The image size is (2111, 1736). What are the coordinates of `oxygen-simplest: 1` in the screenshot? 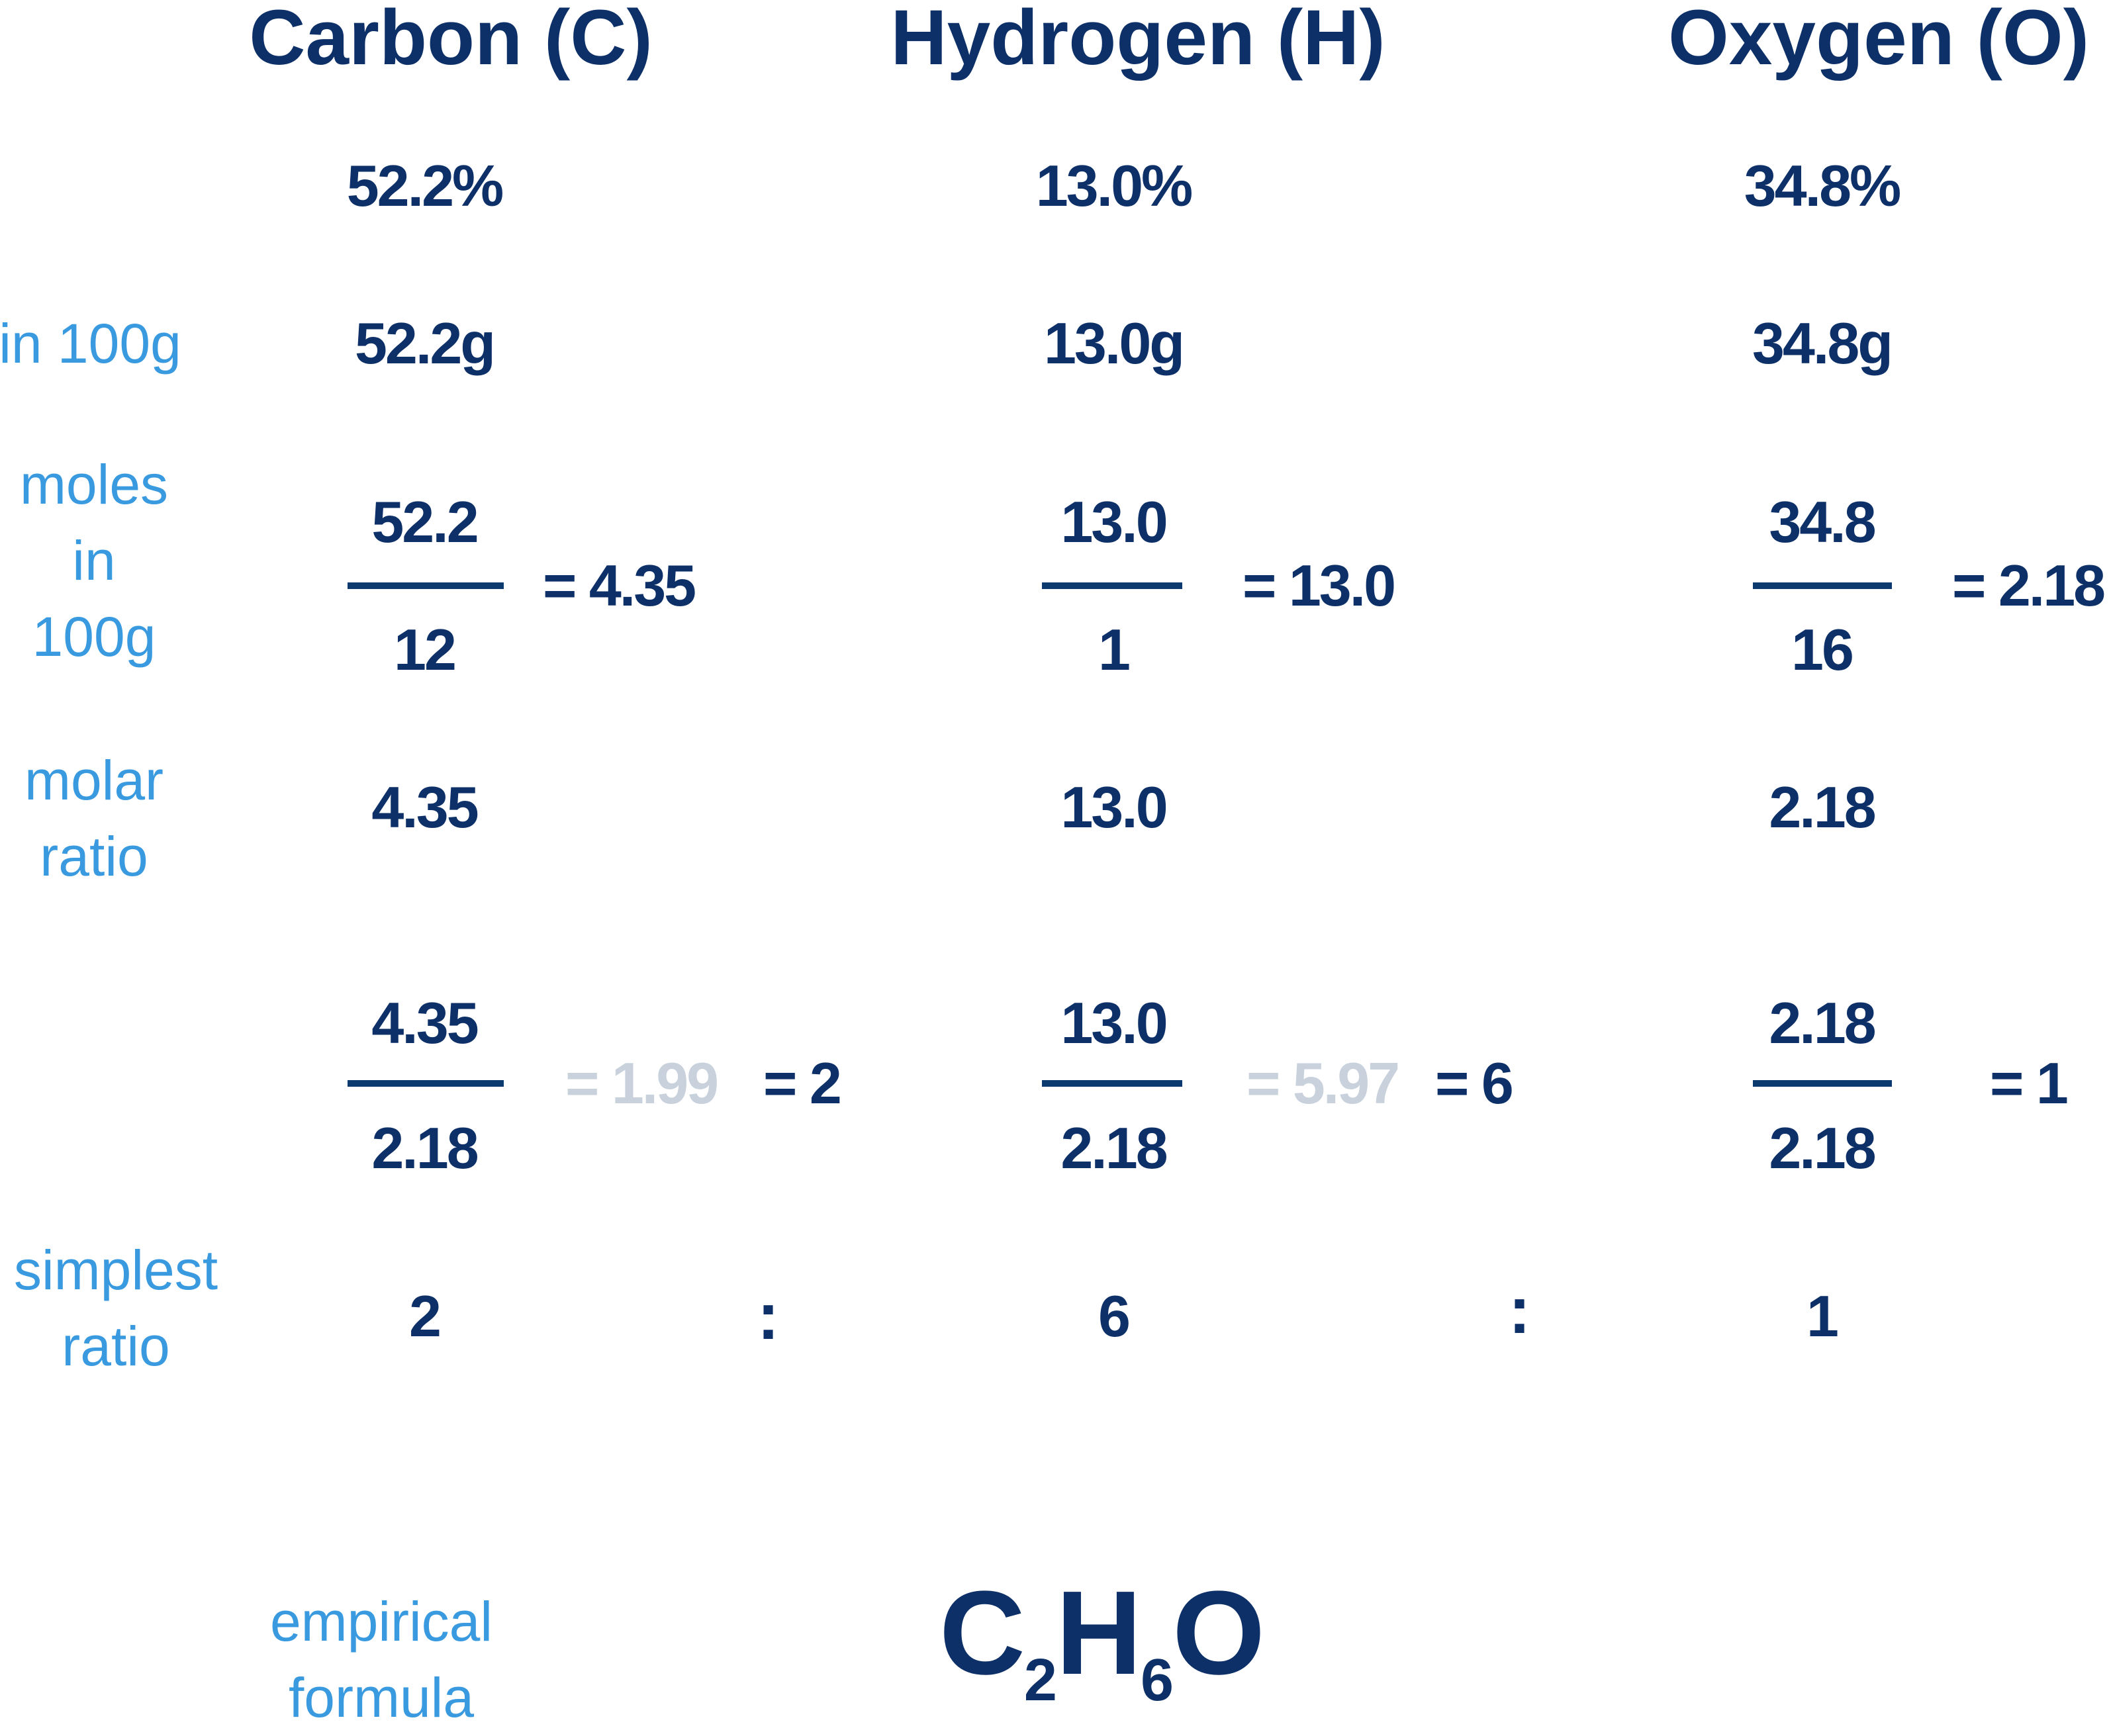 It's located at (1822, 1316).